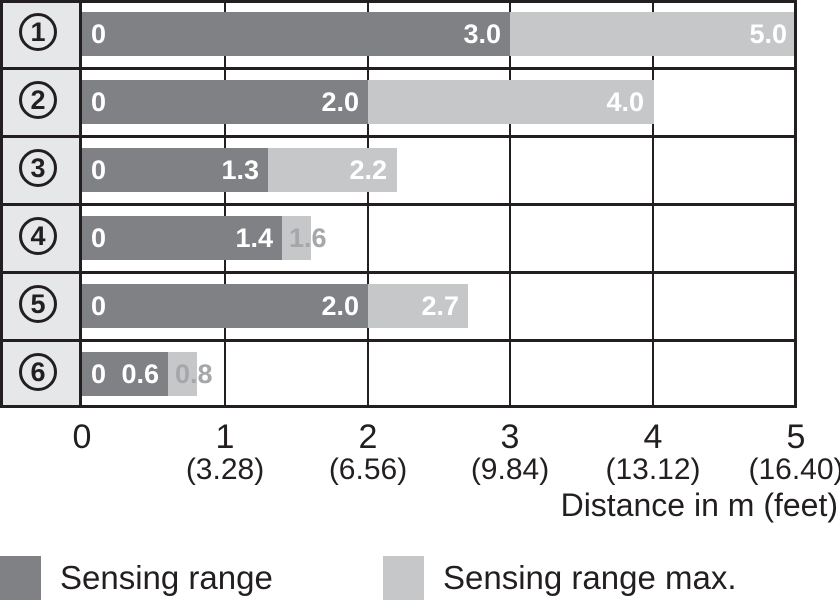  I want to click on x-tick: 3 (9.84), so click(510, 453).